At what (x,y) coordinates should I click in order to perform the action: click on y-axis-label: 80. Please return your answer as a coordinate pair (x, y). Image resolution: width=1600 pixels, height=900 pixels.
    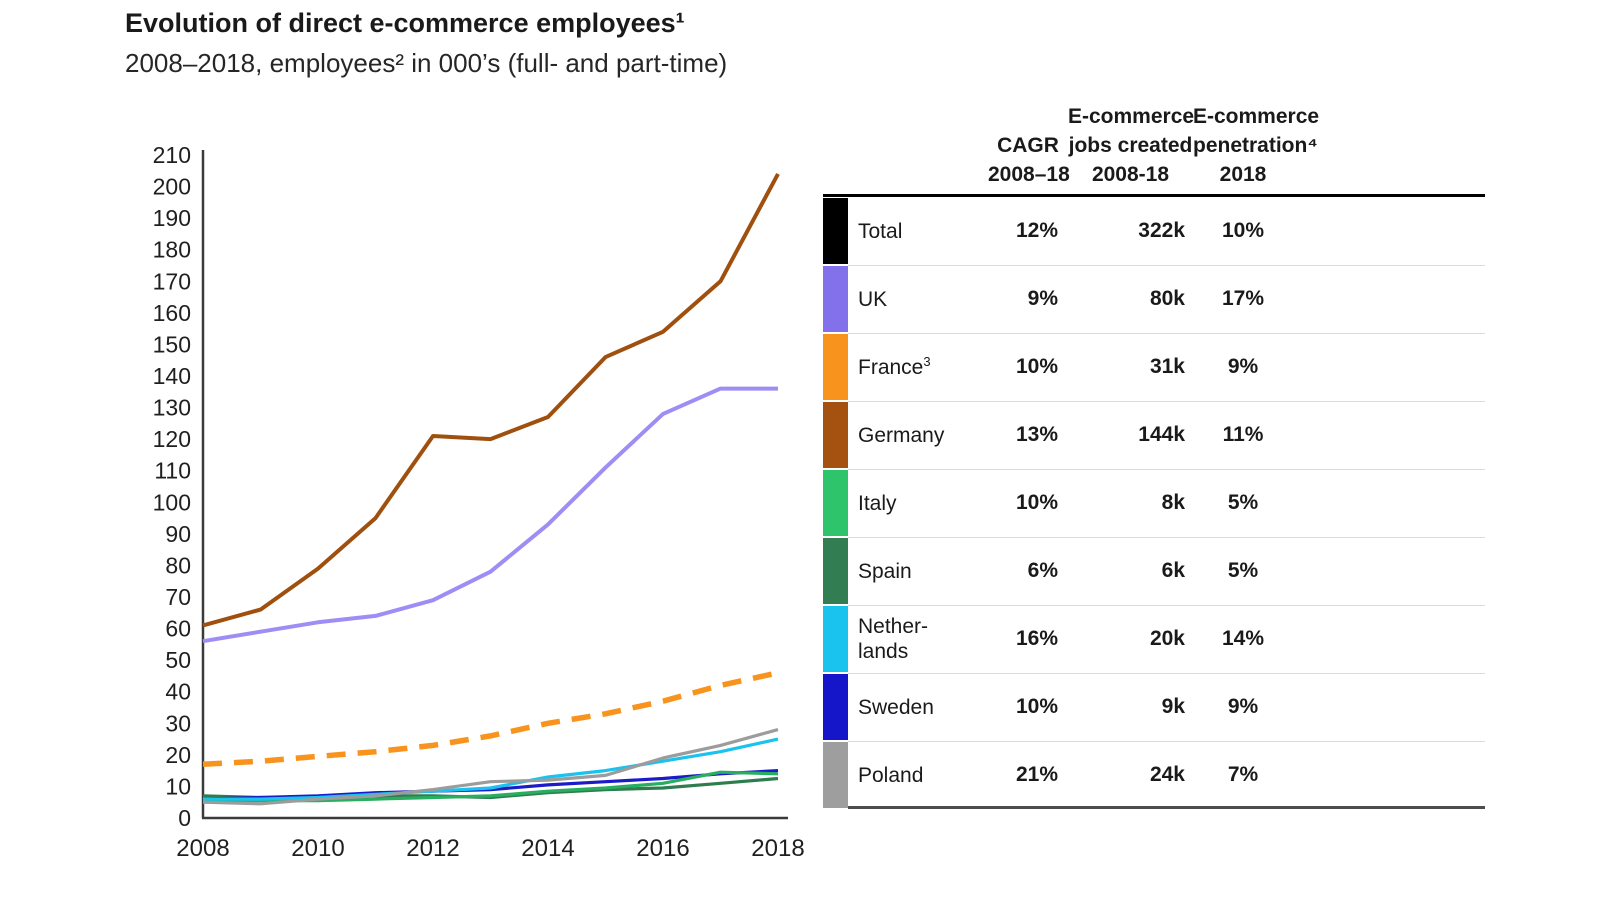
    Looking at the image, I should click on (178, 565).